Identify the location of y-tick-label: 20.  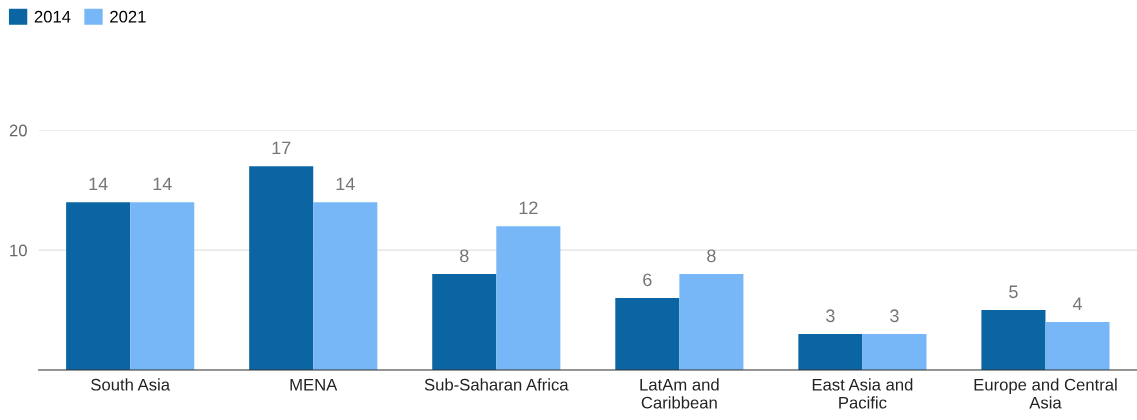
(18, 130).